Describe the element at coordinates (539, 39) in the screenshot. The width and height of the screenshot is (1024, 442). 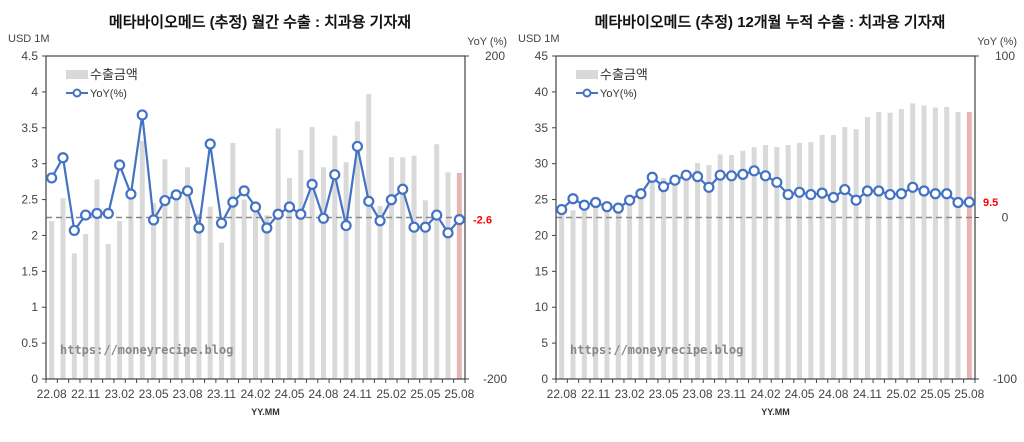
I see `y-axis-label: USD 1M` at that location.